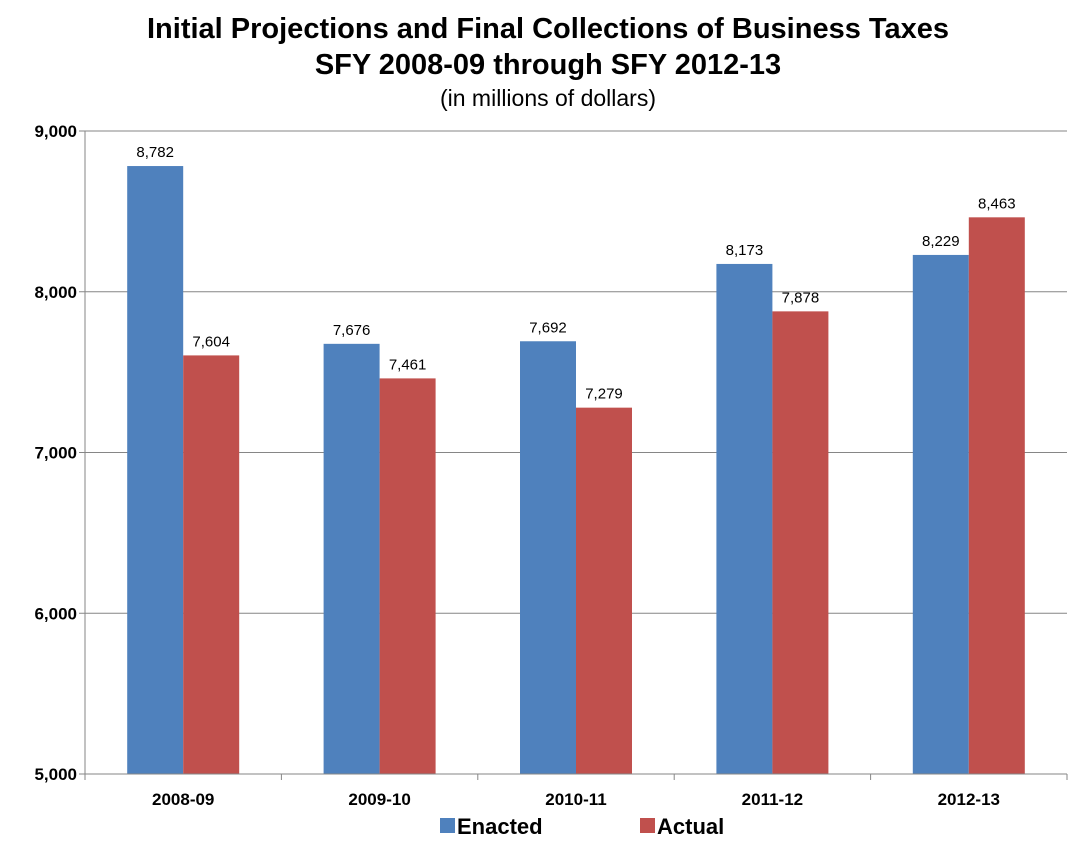 The image size is (1073, 851). Describe the element at coordinates (969, 799) in the screenshot. I see `x-tick-label: 2012-13` at that location.